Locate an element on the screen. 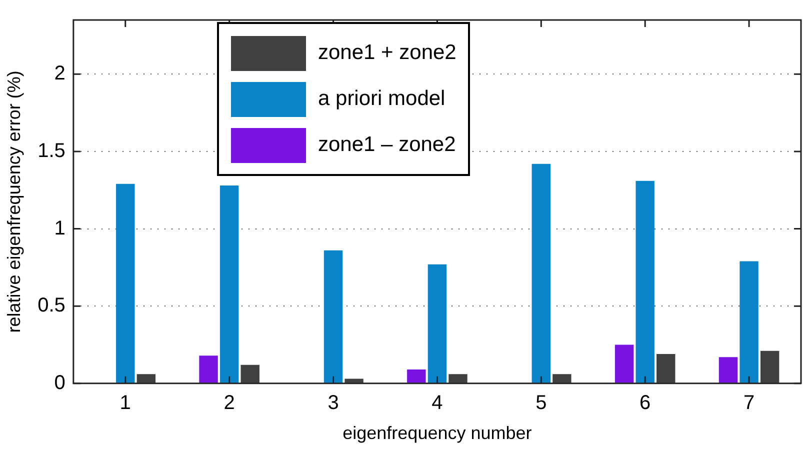 Image resolution: width=803 pixels, height=449 pixels. legend-label: a priori model is located at coordinates (382, 99).